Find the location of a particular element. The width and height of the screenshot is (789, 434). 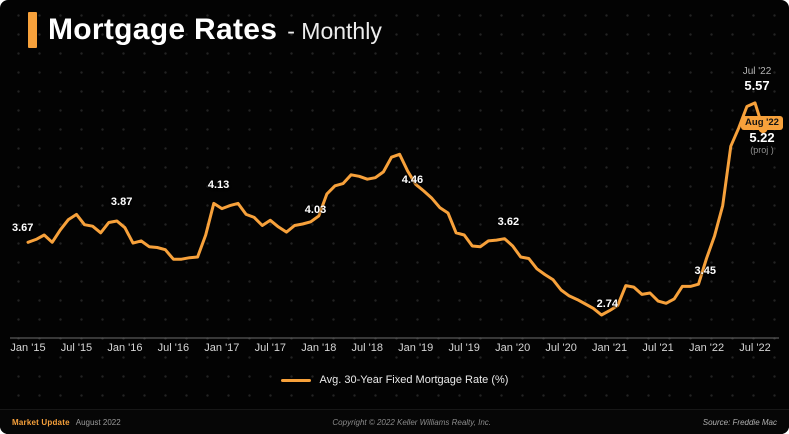

peak-value-label: 5.57 is located at coordinates (757, 85).